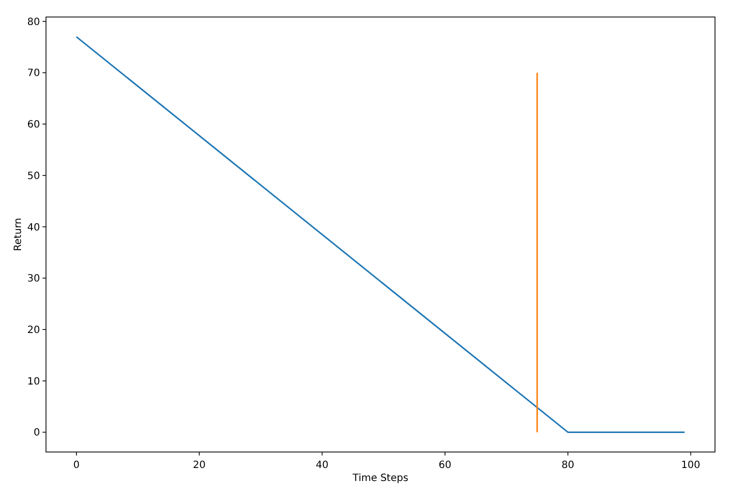 This screenshot has height=489, width=747. Describe the element at coordinates (33, 330) in the screenshot. I see `y-tick-label: 20` at that location.